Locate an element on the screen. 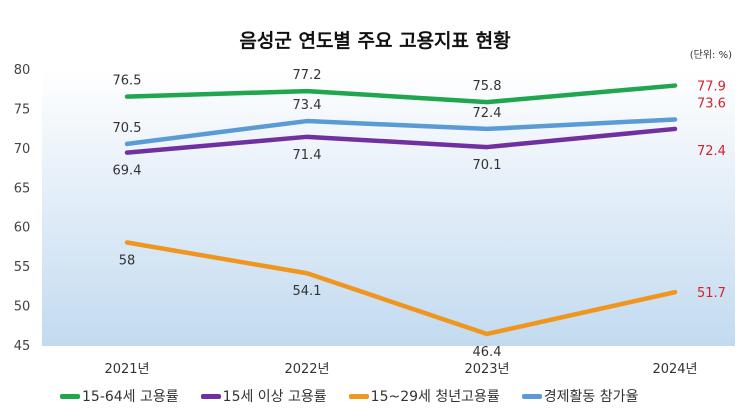  data-label: 58 is located at coordinates (127, 260).